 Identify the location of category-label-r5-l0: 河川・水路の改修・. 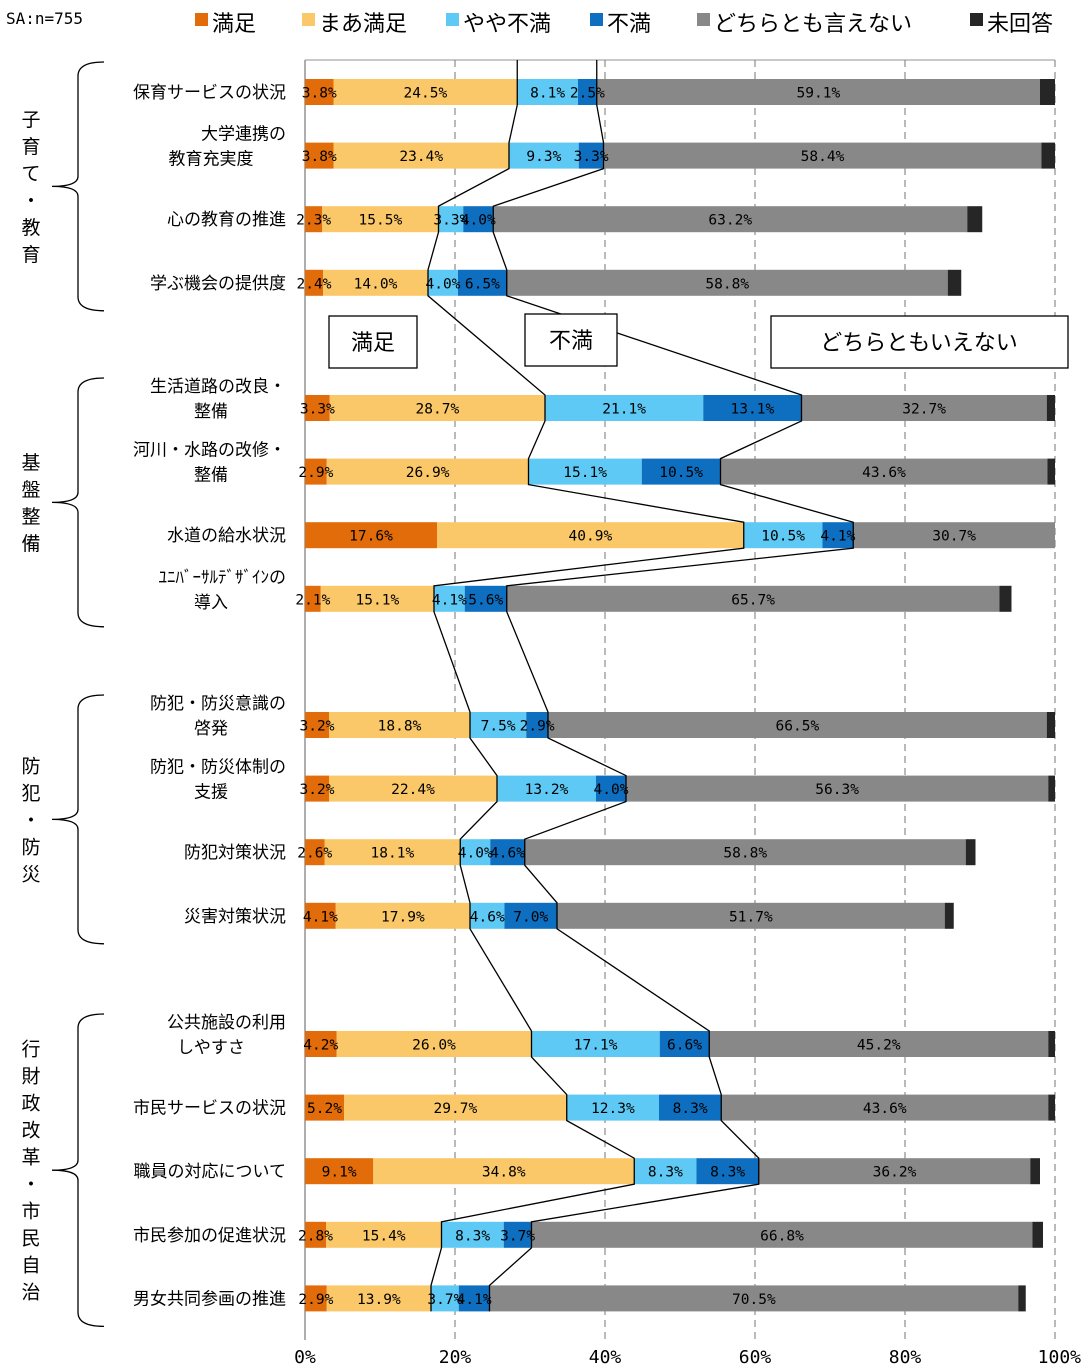
(209, 451).